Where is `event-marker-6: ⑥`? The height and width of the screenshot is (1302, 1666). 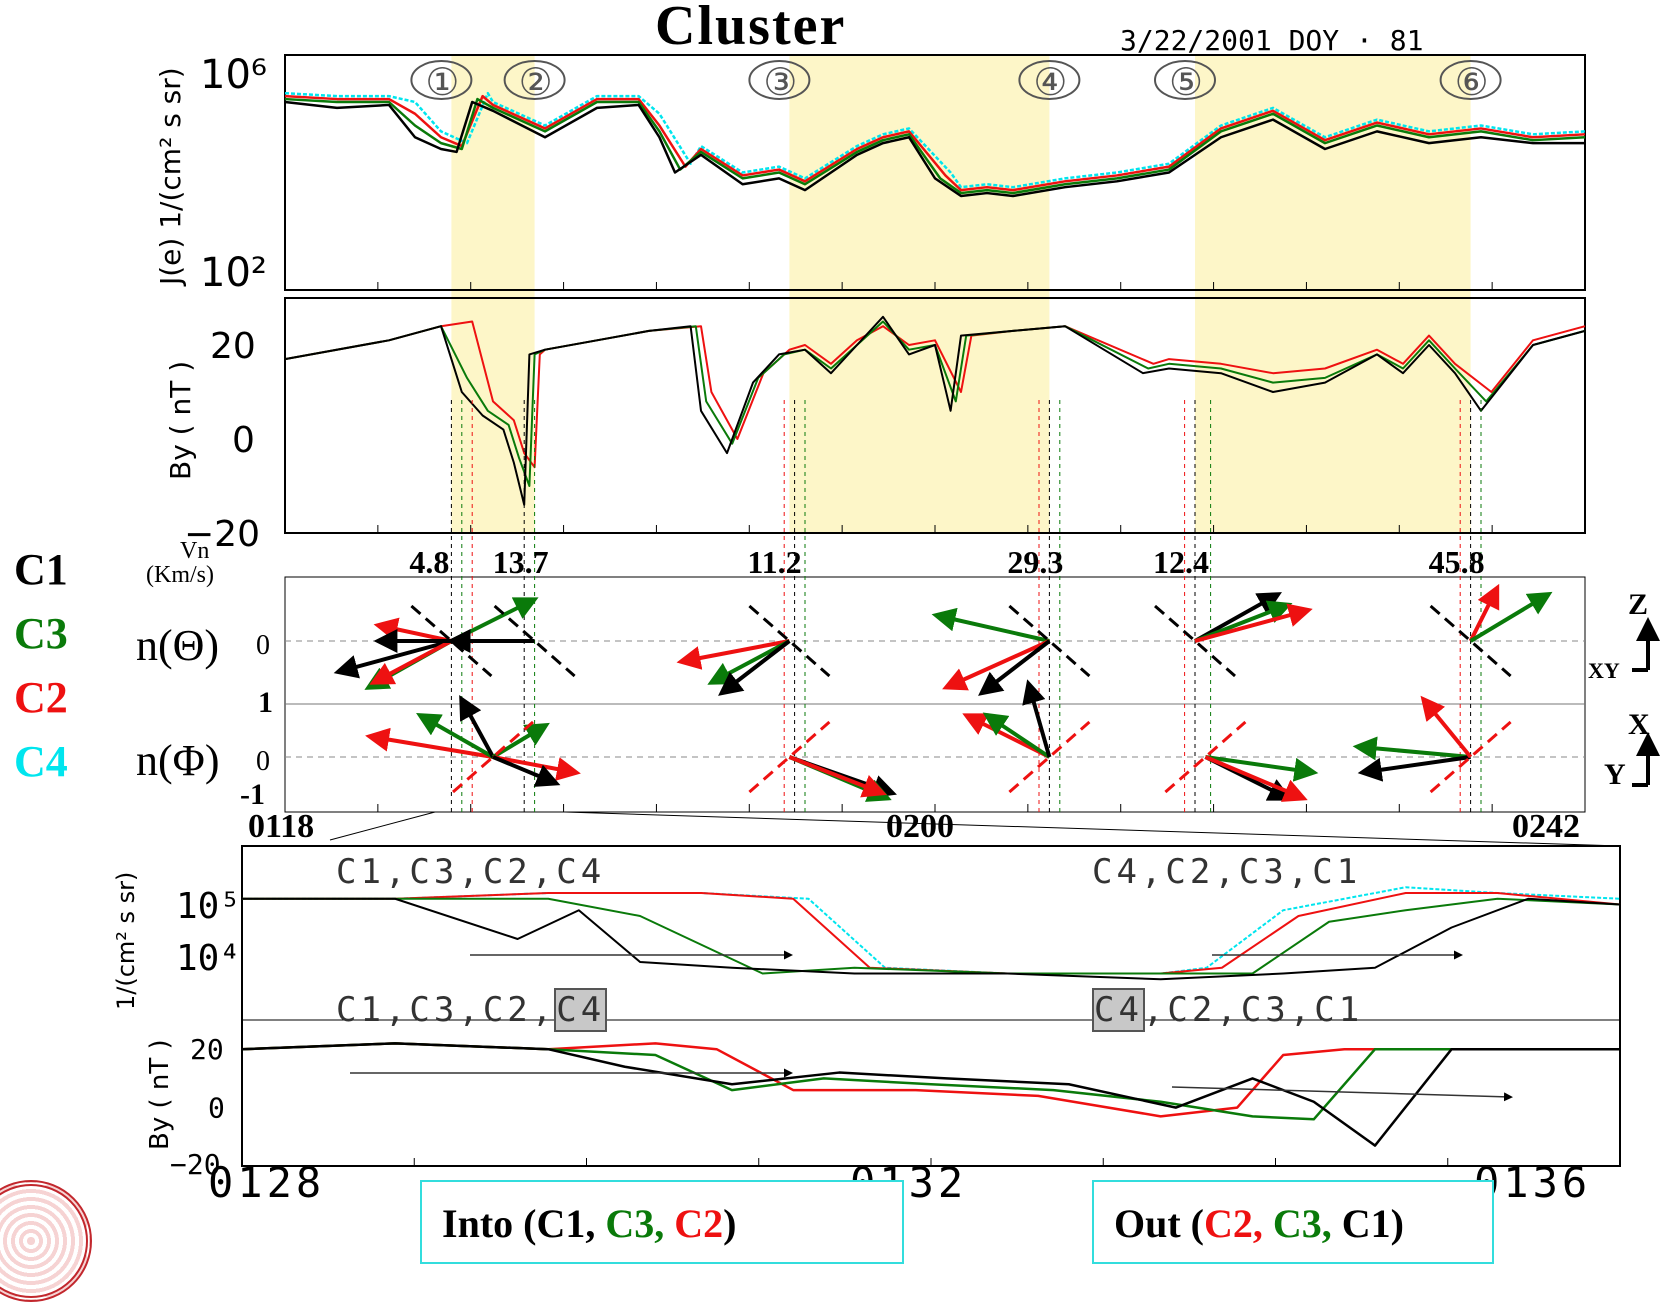
event-marker-6: ⑥ is located at coordinates (1472, 82).